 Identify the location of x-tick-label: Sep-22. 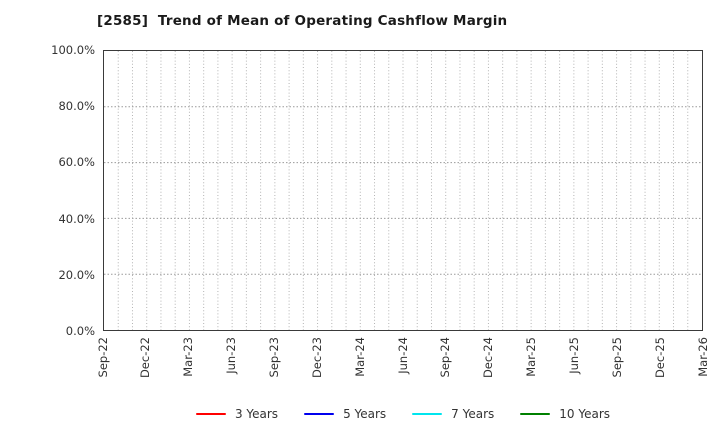
(102, 357).